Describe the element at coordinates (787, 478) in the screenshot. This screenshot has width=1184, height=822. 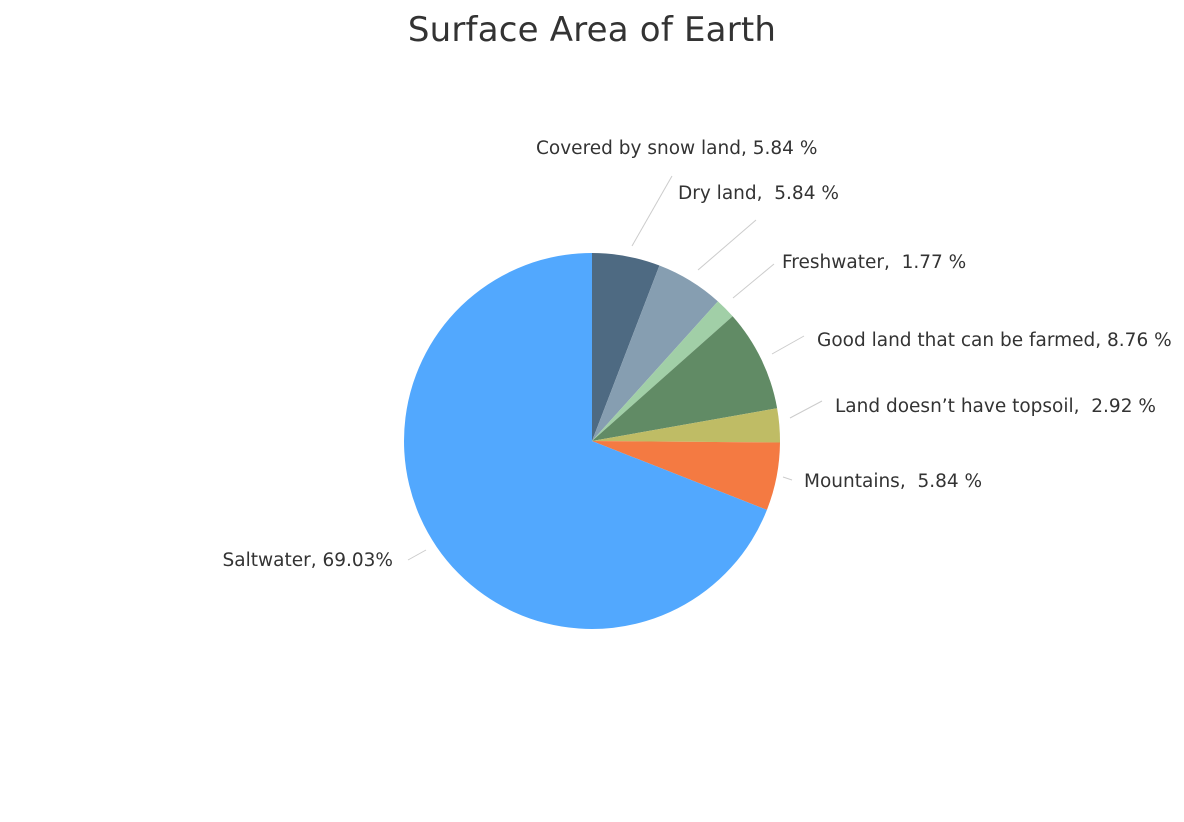
I see `leader-line-mountains` at that location.